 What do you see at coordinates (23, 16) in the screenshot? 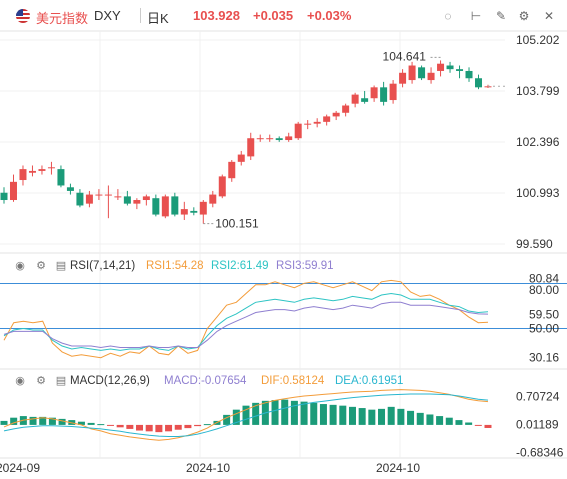
I see `us-flag-icon` at bounding box center [23, 16].